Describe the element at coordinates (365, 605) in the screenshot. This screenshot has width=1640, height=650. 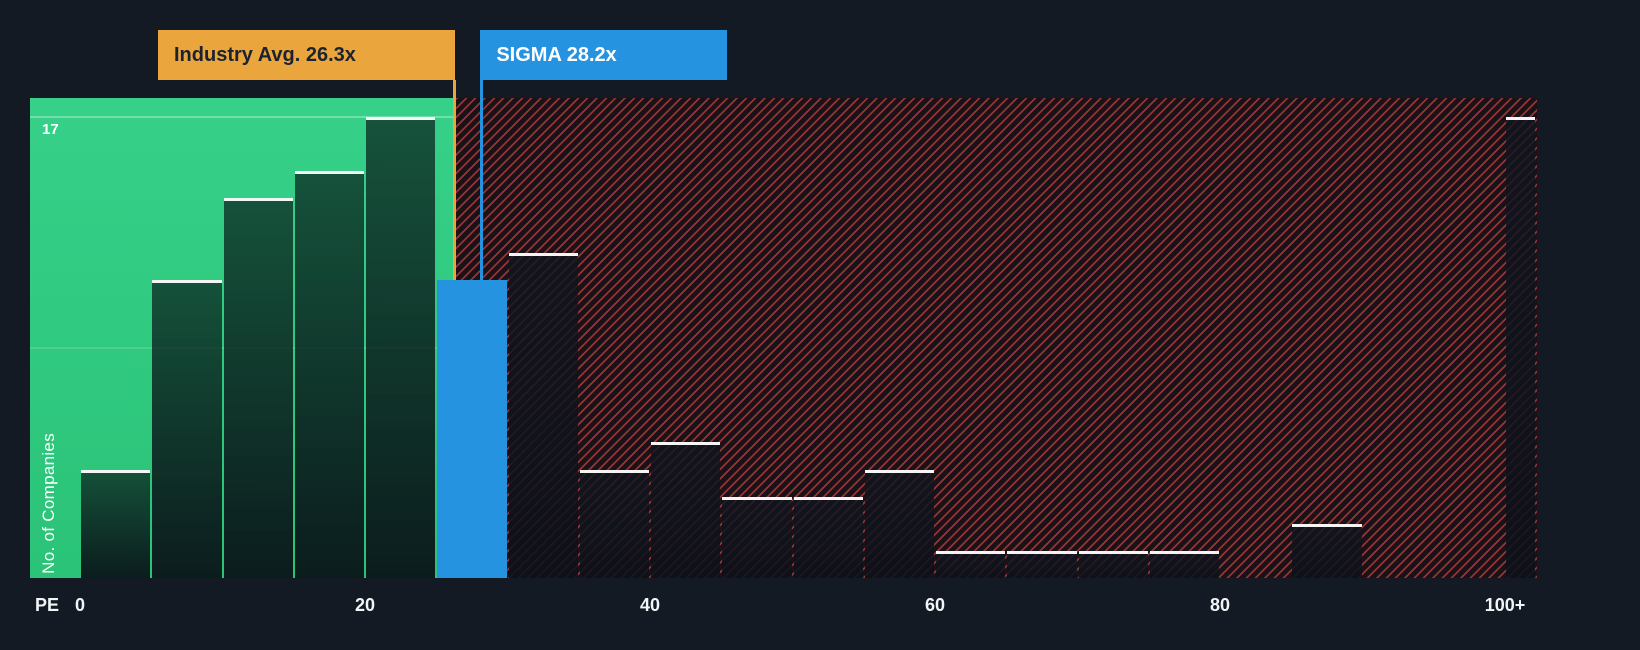
I see `x-tick-label: 20` at that location.